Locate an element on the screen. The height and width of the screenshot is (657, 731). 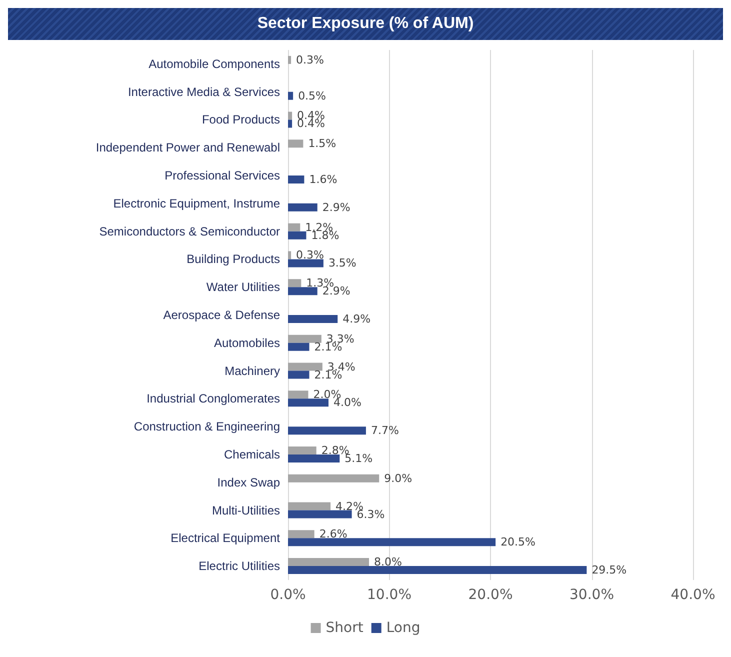
y-tick-label: Semiconductors & Semiconductor is located at coordinates (189, 231).